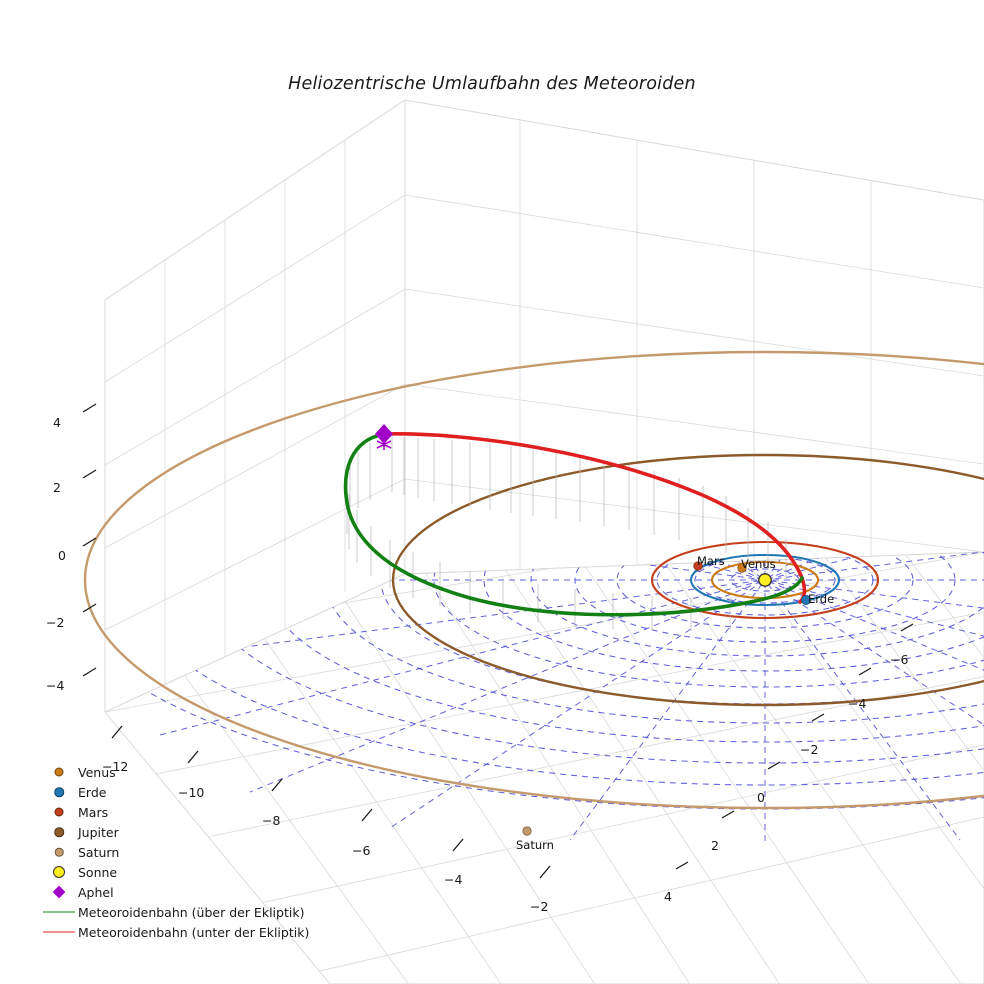  What do you see at coordinates (758, 564) in the screenshot?
I see `body-label-venus: Venus` at bounding box center [758, 564].